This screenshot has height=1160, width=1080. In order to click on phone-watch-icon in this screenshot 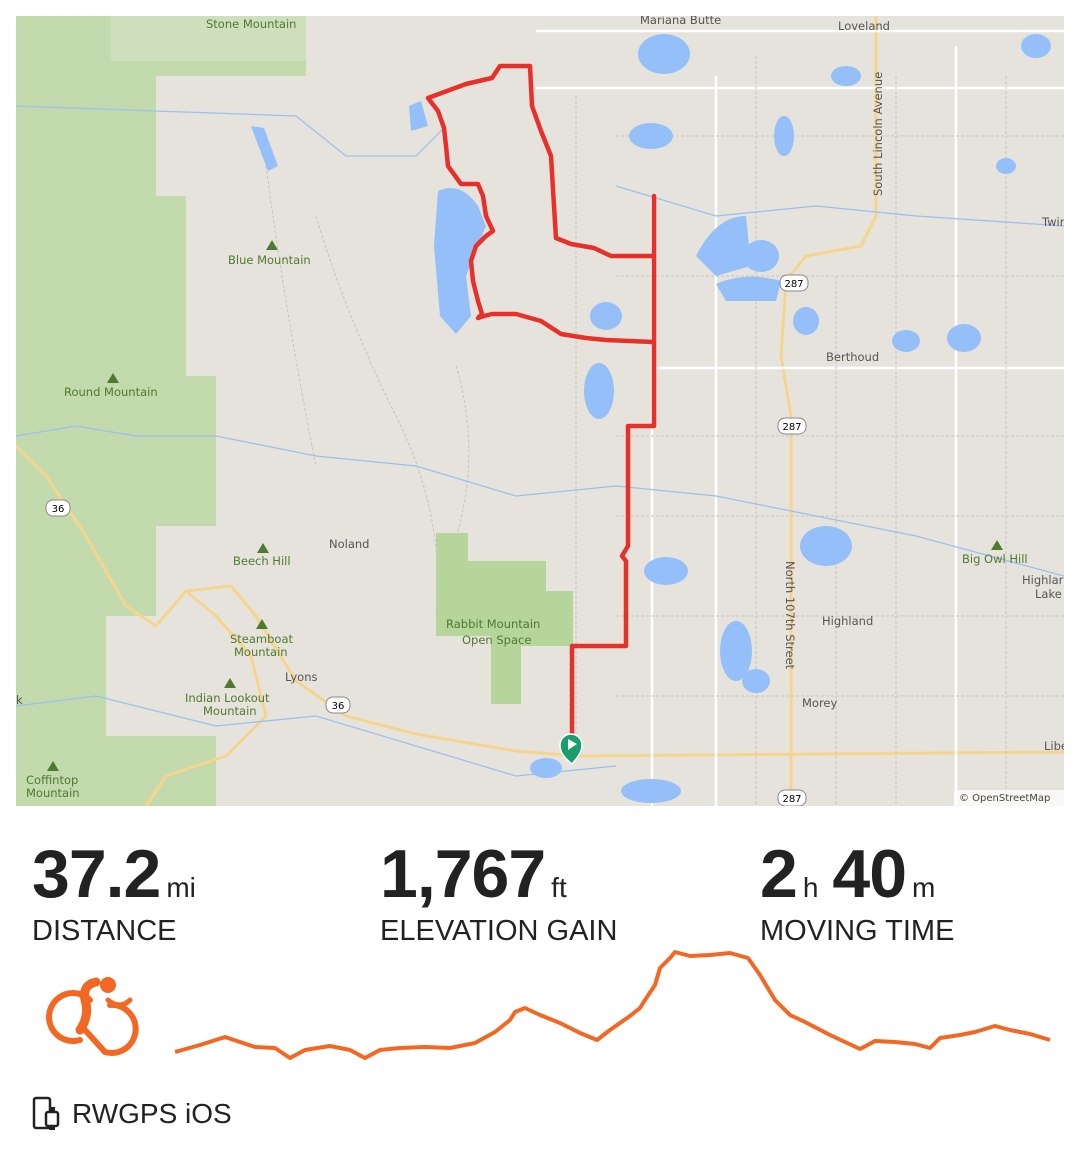, I will do `click(46, 1113)`.